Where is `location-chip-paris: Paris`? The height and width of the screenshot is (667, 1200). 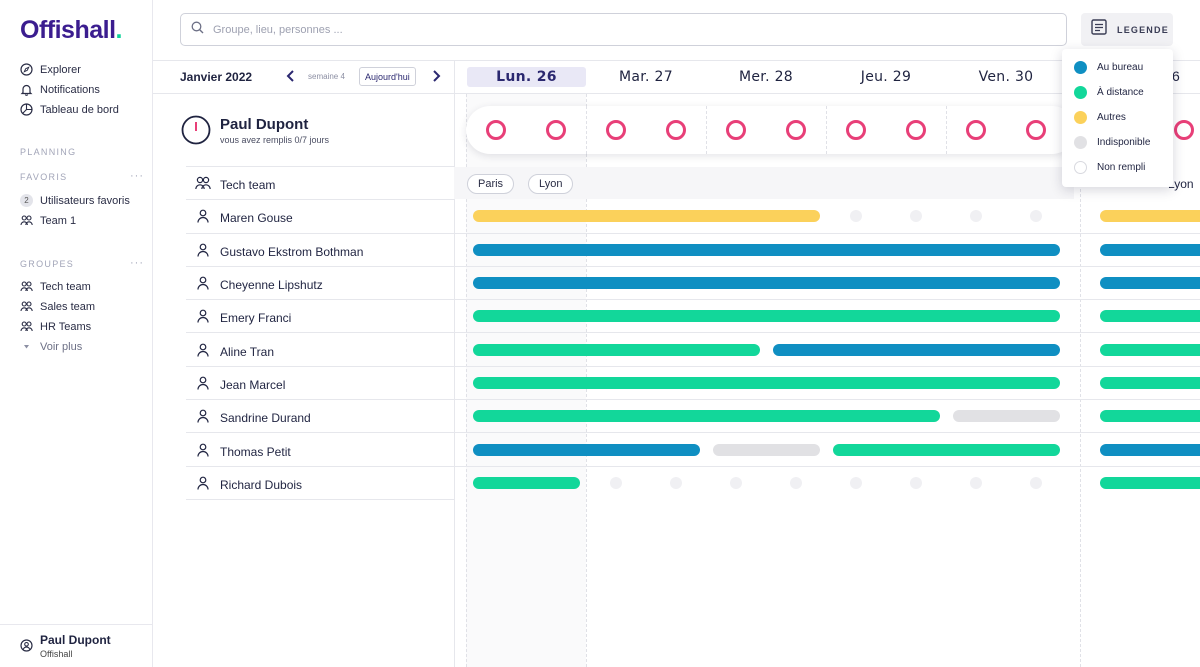 location-chip-paris: Paris is located at coordinates (491, 184).